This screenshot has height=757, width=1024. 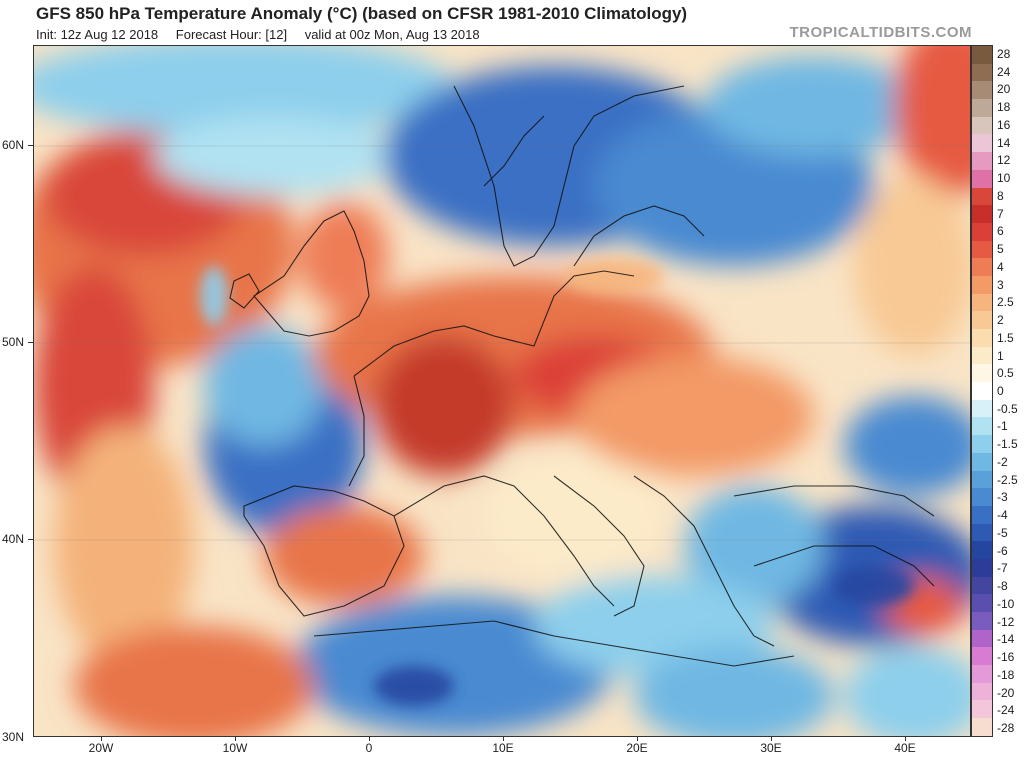 I want to click on colorbar-label: -14, so click(x=1006, y=639).